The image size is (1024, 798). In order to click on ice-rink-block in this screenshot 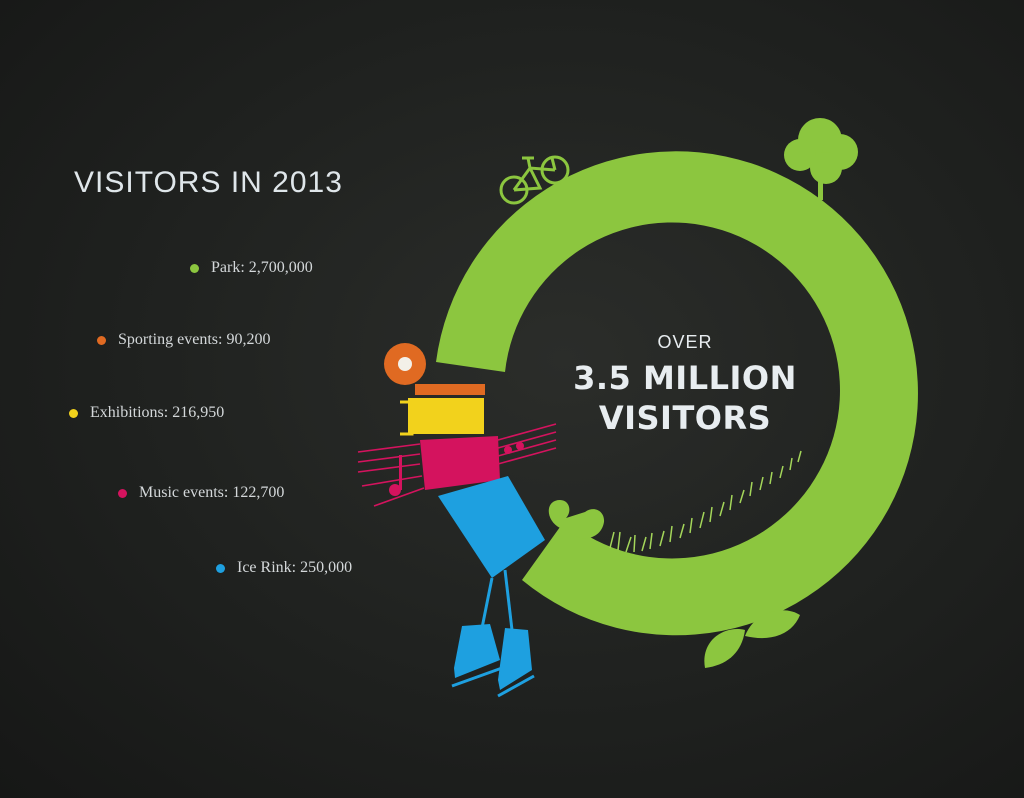, I will do `click(491, 587)`.